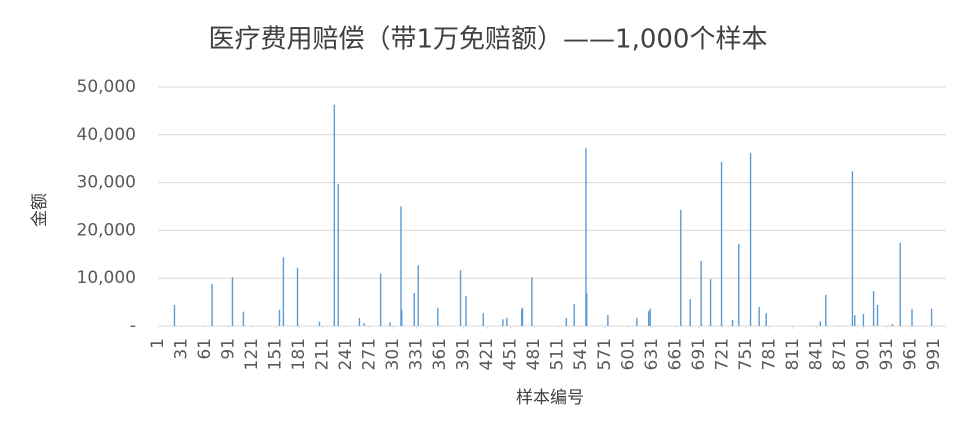  I want to click on x-tick-label: 841, so click(816, 354).